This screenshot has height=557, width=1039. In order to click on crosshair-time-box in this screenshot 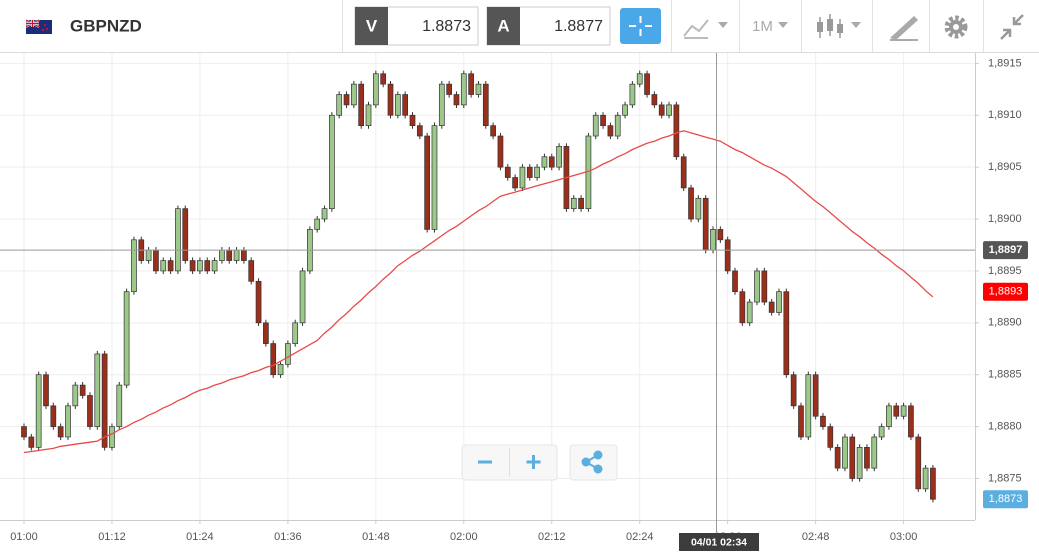, I will do `click(719, 542)`.